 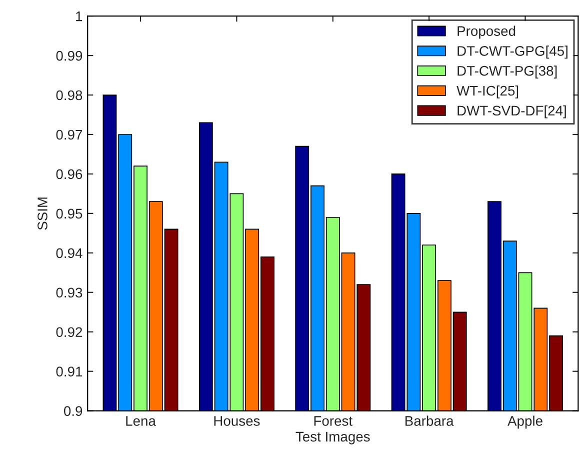 What do you see at coordinates (525, 422) in the screenshot?
I see `x-tick-label: Apple` at bounding box center [525, 422].